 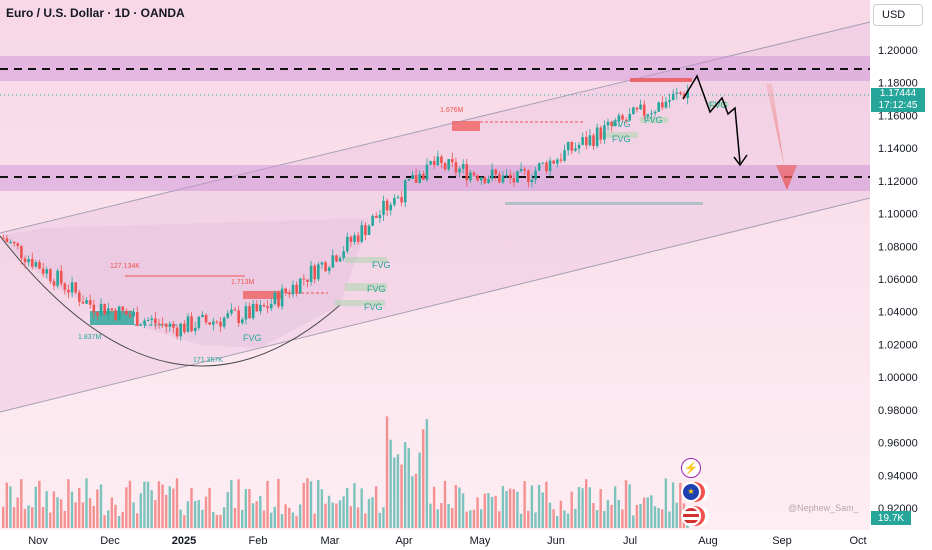 What do you see at coordinates (435, 540) in the screenshot?
I see `time-axis` at bounding box center [435, 540].